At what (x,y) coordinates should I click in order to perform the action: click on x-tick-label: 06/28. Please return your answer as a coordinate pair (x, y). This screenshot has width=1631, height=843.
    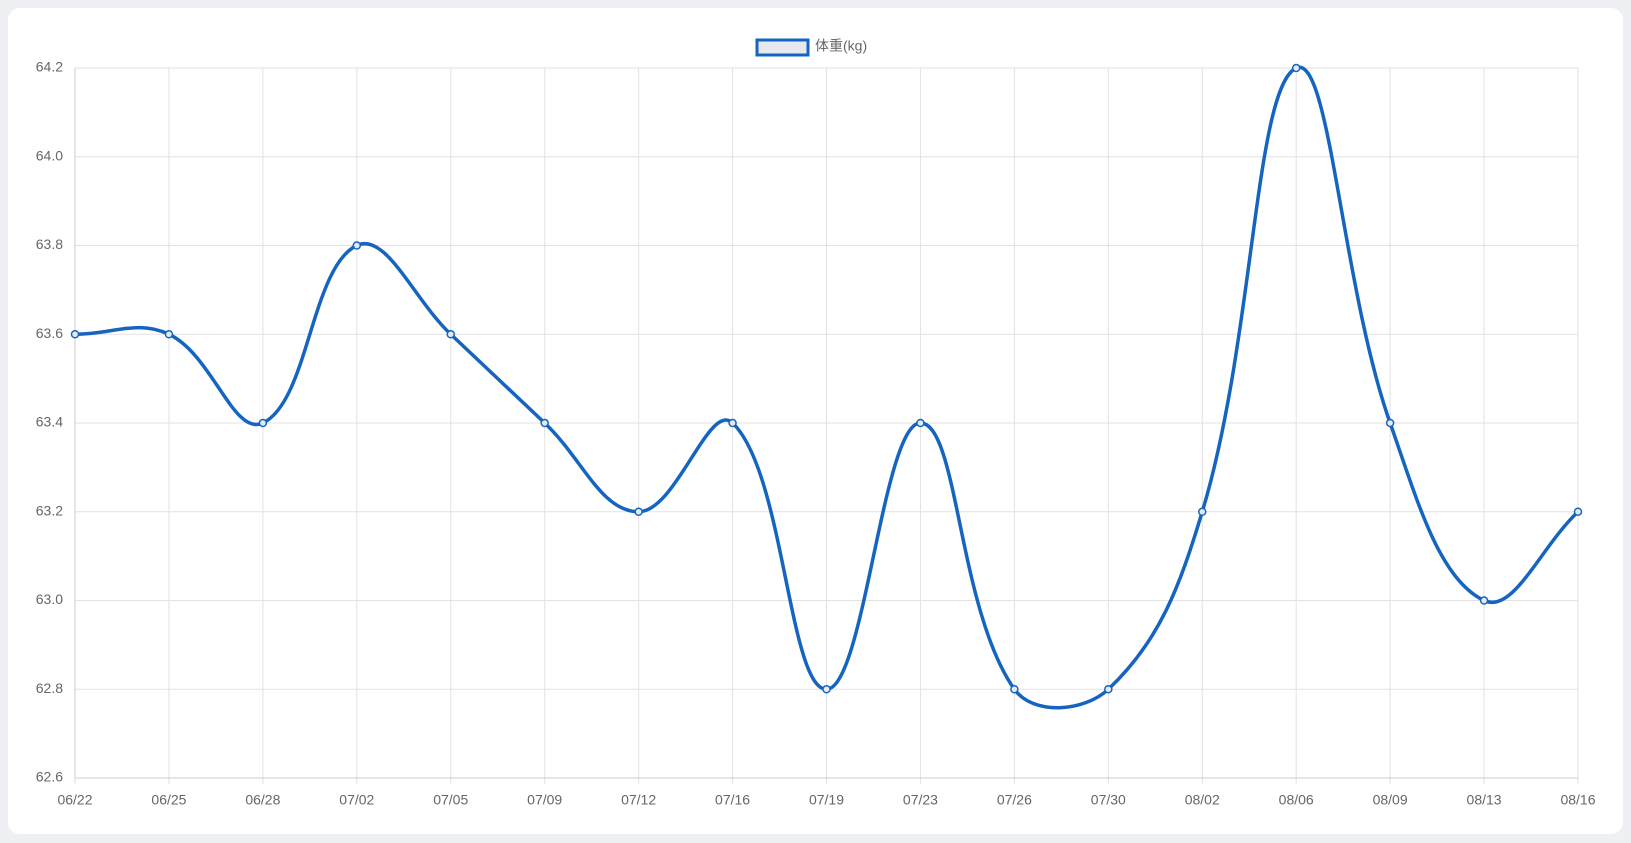
    Looking at the image, I should click on (262, 800).